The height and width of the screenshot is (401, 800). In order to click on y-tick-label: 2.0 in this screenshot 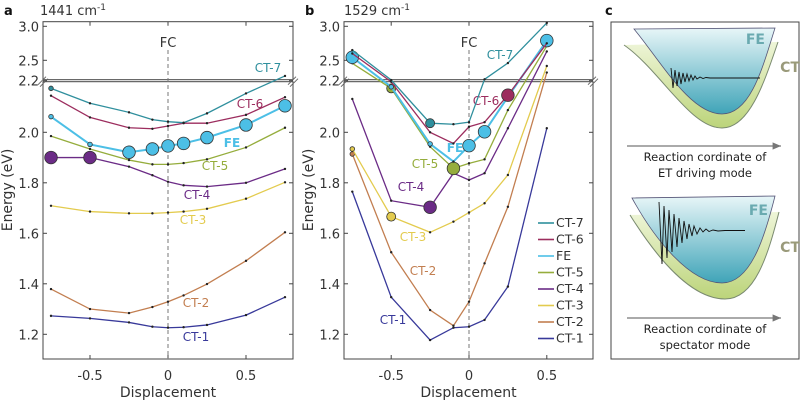, I will do `click(28, 133)`.